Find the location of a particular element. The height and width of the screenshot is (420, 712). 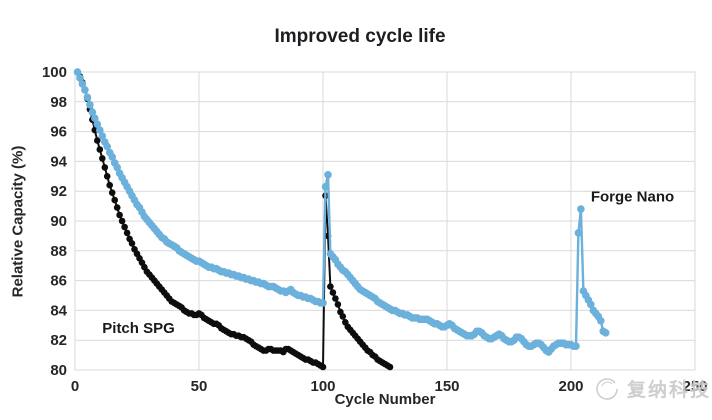

x-tick-label: 150 is located at coordinates (446, 386).